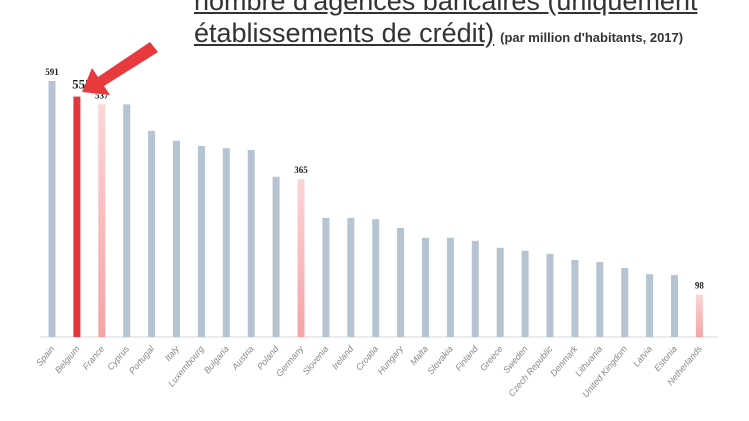 Image resolution: width=749 pixels, height=421 pixels. What do you see at coordinates (625, 302) in the screenshot?
I see `bar-united-kingdom` at bounding box center [625, 302].